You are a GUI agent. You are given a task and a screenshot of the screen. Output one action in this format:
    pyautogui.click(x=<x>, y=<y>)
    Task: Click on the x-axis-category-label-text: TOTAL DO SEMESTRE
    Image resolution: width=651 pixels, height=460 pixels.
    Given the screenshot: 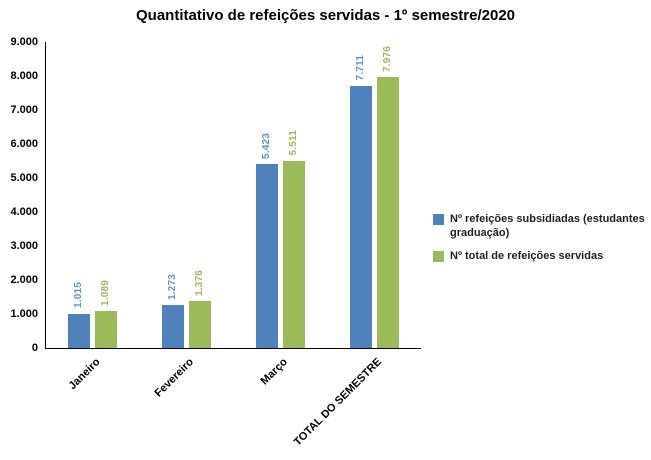 What is the action you would take?
    pyautogui.click(x=337, y=402)
    